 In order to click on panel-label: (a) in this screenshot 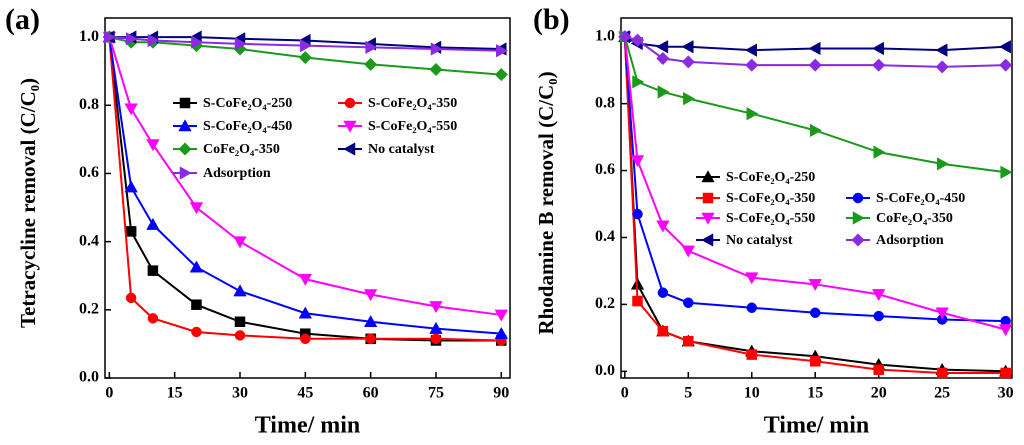, I will do `click(22, 19)`.